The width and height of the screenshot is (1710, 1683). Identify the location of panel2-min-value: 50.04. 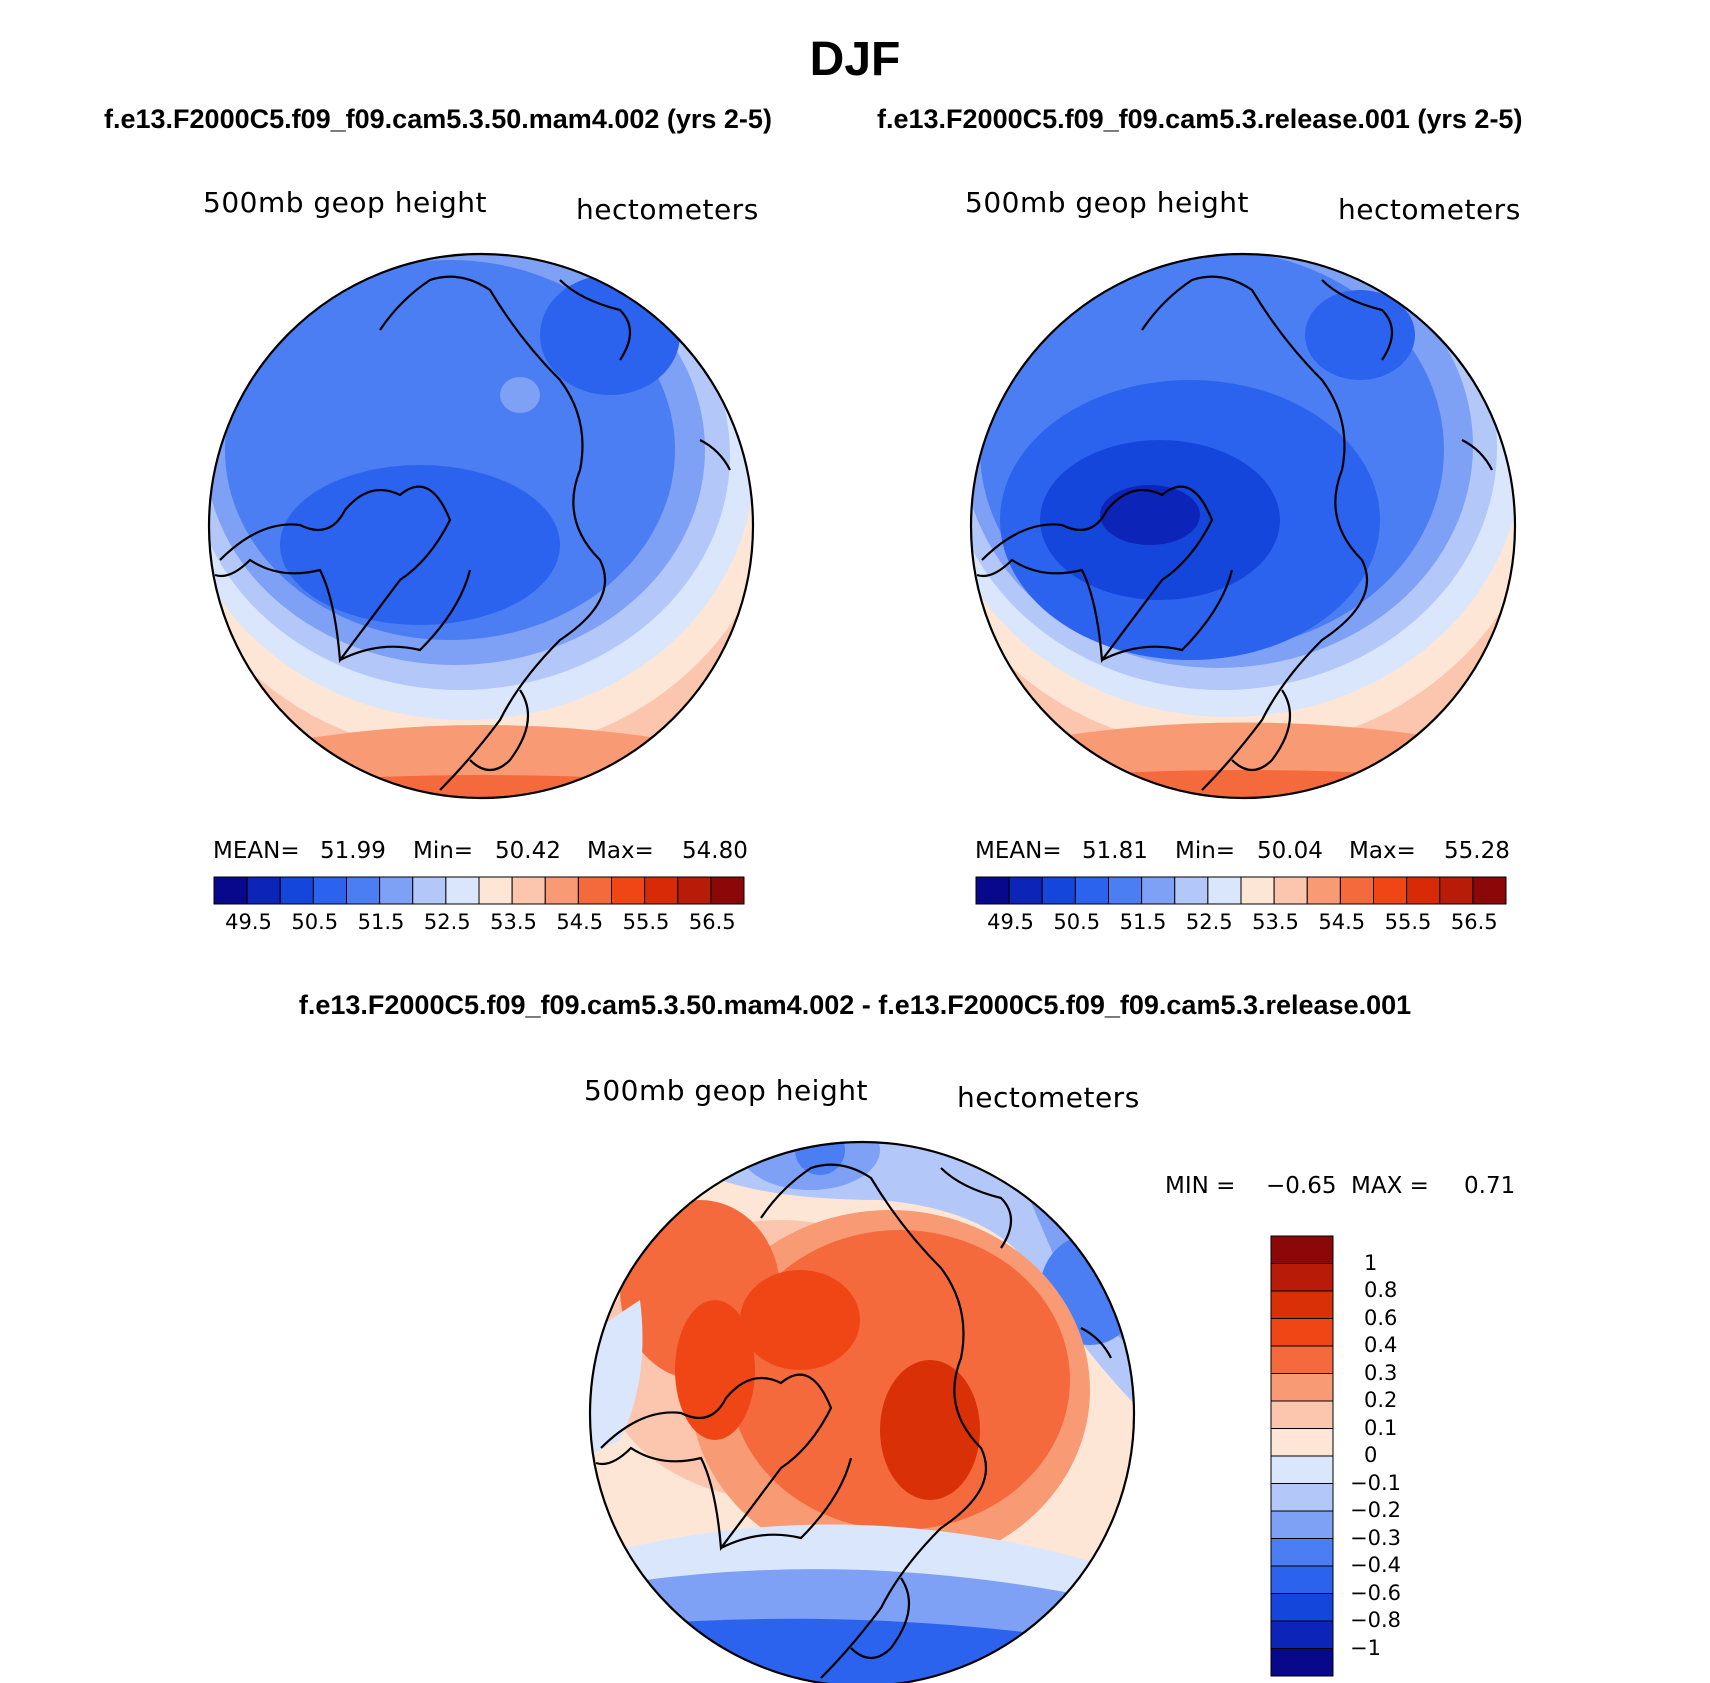
(1290, 851).